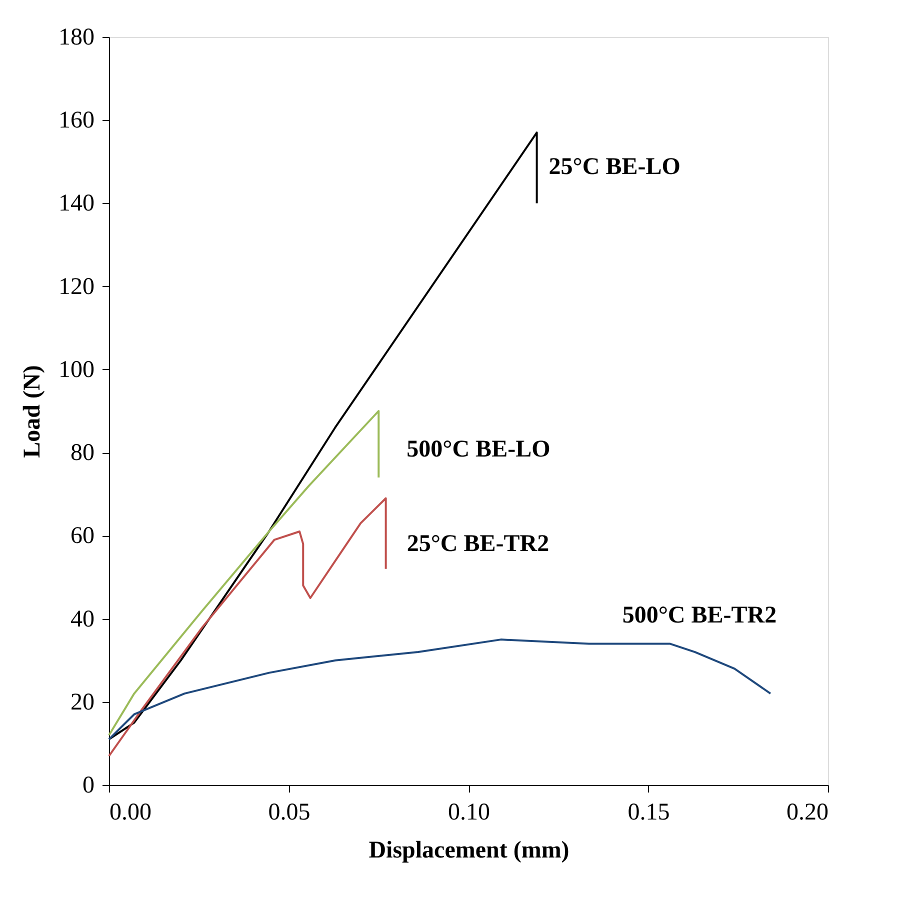  I want to click on y-tick-label: 20, so click(82, 702).